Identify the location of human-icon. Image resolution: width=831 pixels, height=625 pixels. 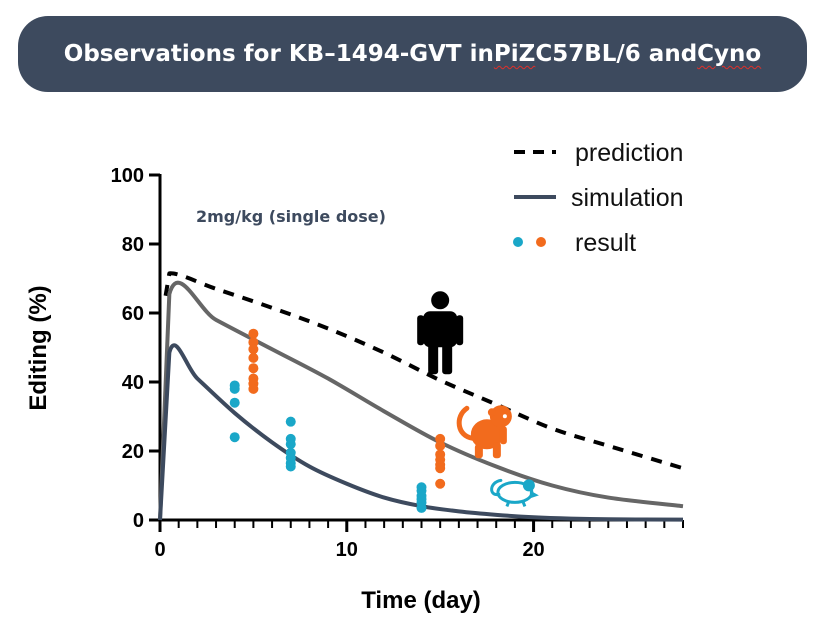
(440, 333).